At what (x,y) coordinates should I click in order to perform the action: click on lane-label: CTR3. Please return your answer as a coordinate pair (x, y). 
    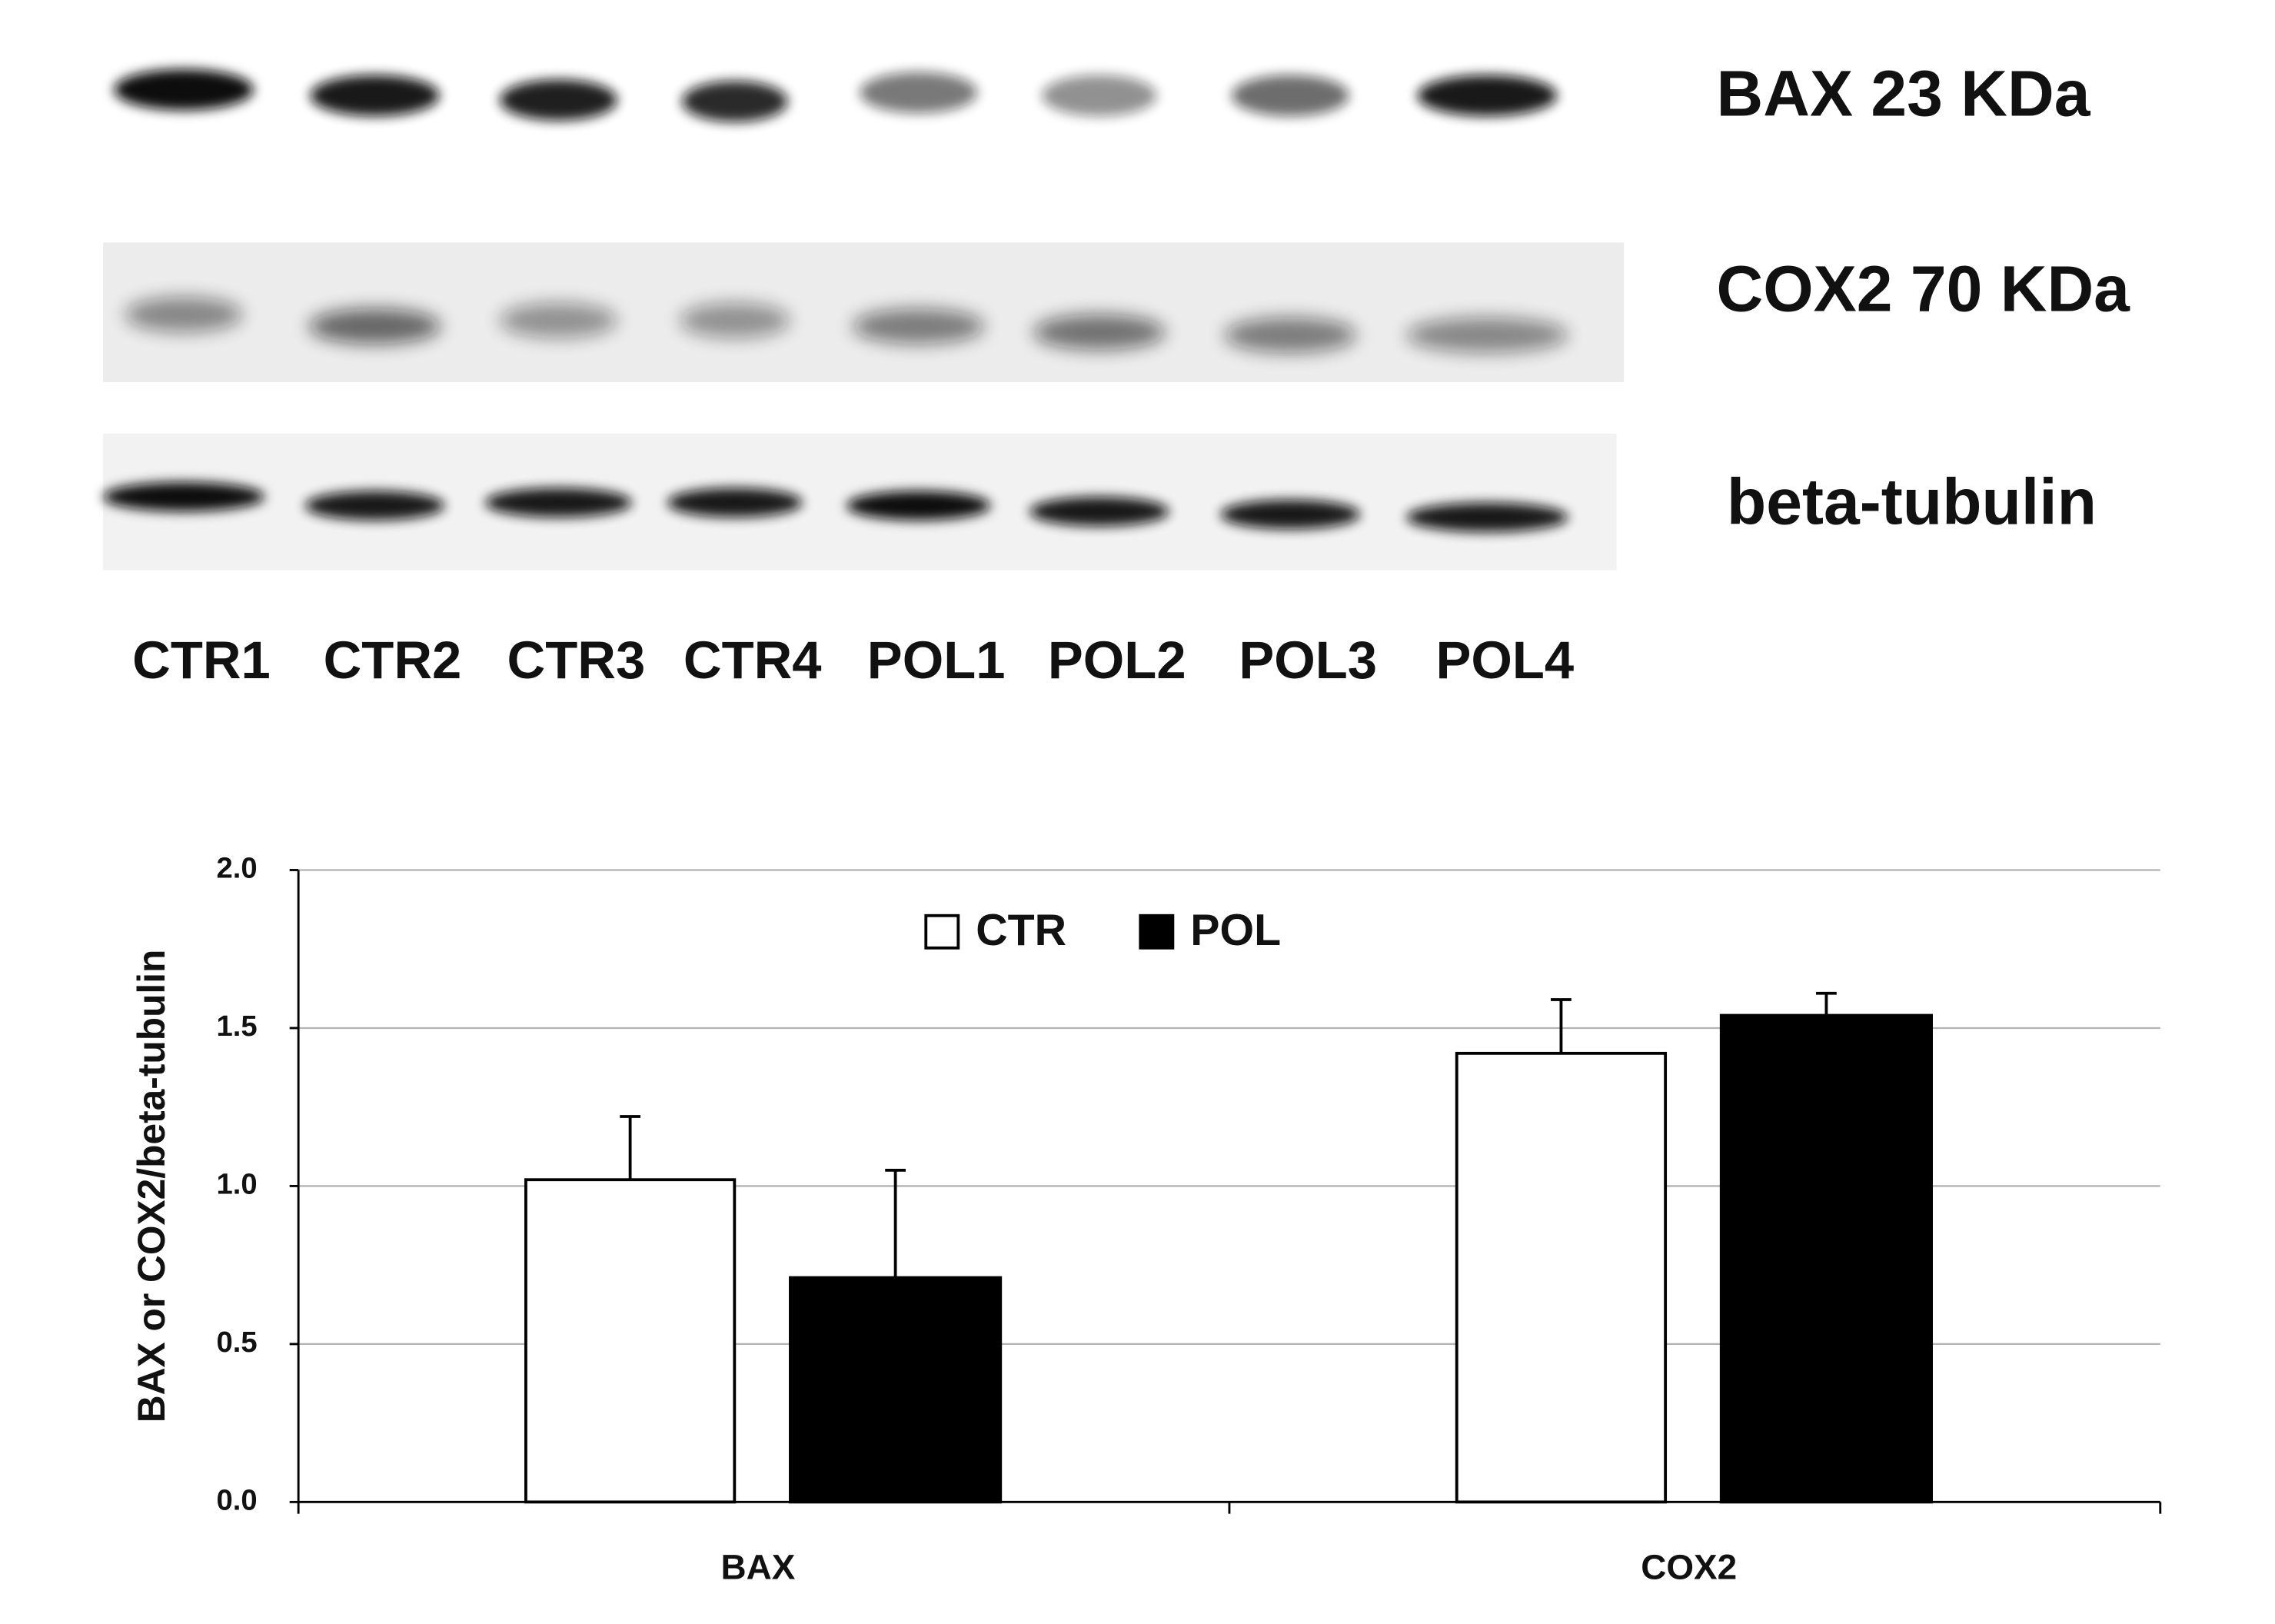
    Looking at the image, I should click on (576, 660).